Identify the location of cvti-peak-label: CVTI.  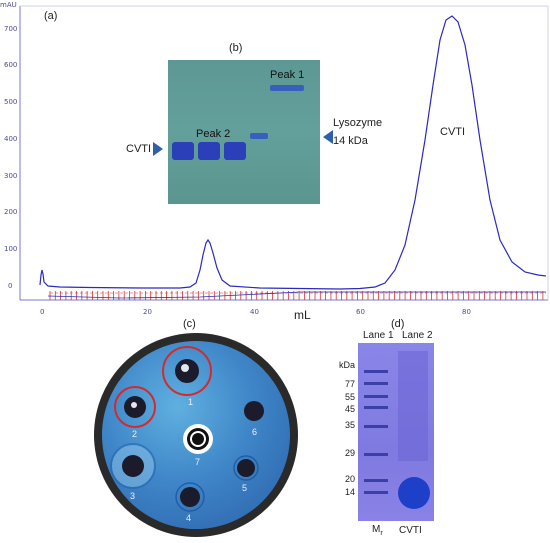
(453, 132).